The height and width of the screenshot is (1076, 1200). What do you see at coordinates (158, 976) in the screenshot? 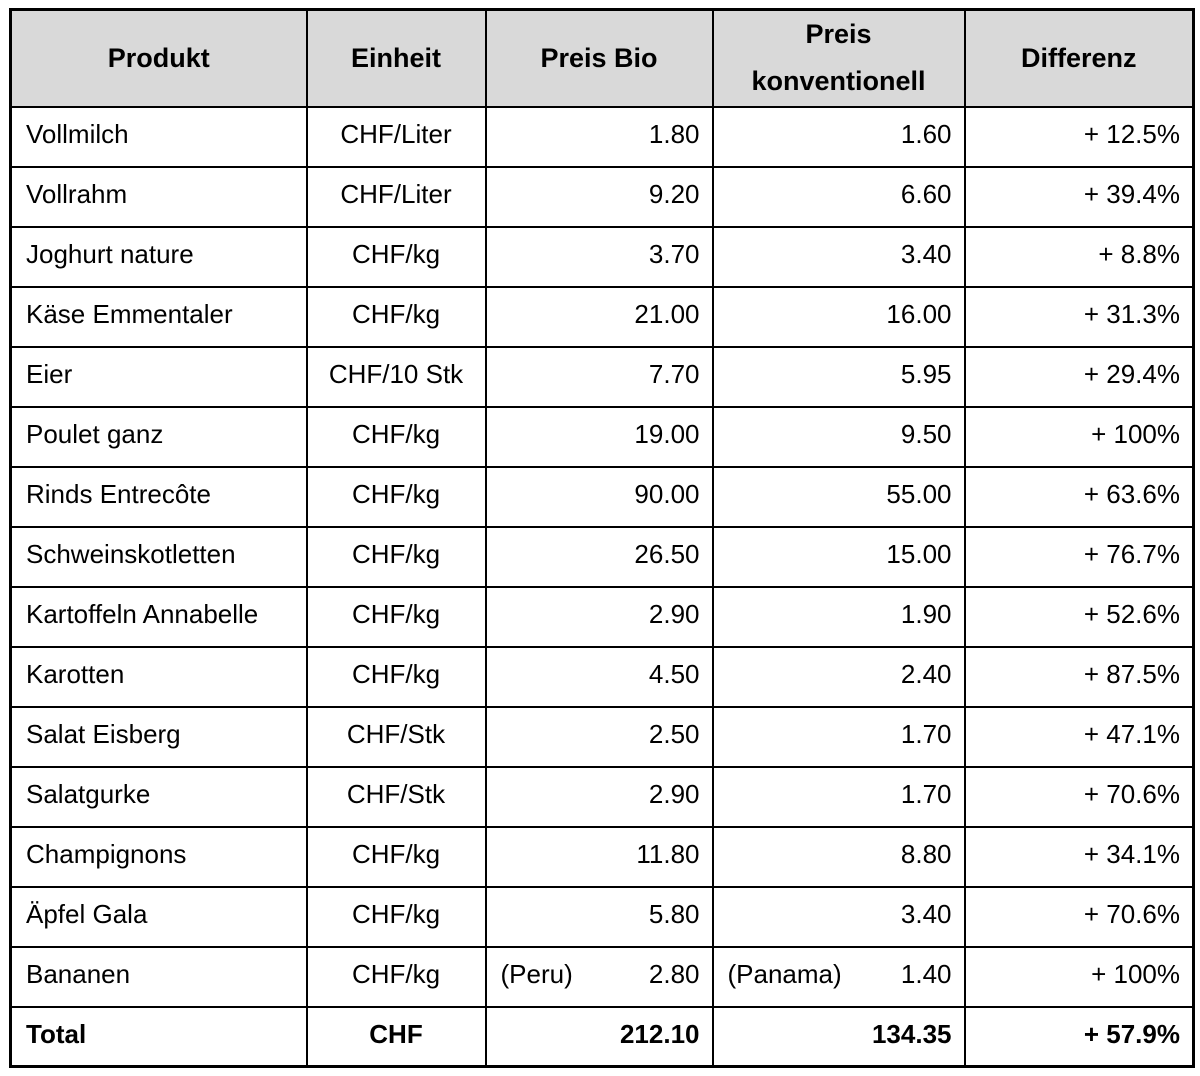
I see `cell-produkt: Bananen` at bounding box center [158, 976].